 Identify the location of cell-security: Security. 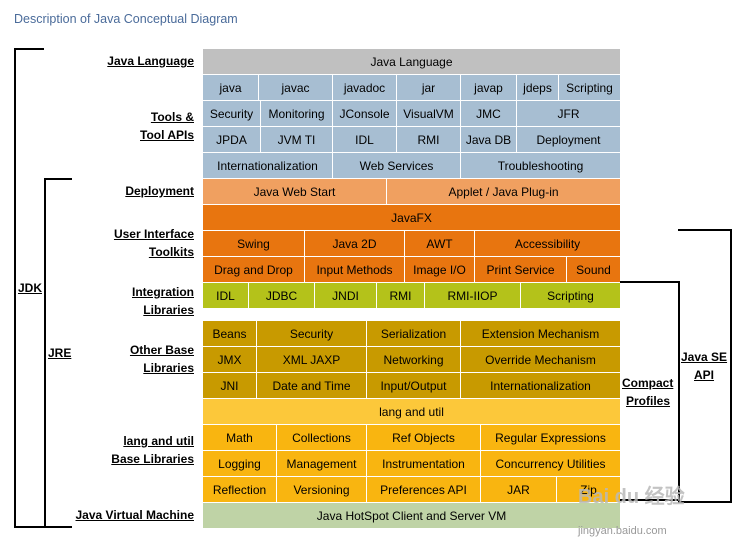
(311, 333).